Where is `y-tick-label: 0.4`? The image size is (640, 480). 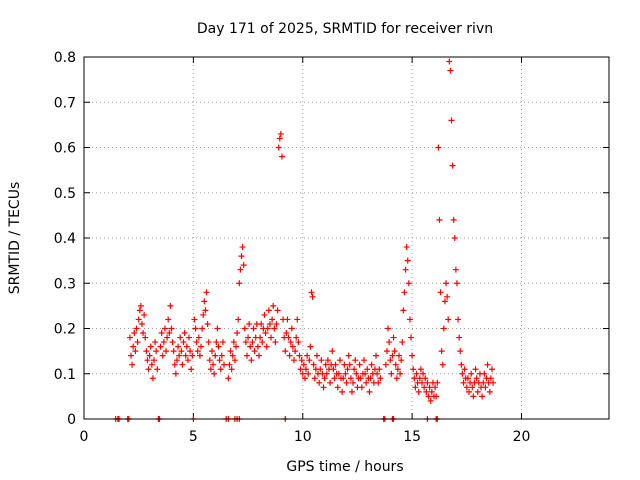
y-tick-label: 0.4 is located at coordinates (65, 239).